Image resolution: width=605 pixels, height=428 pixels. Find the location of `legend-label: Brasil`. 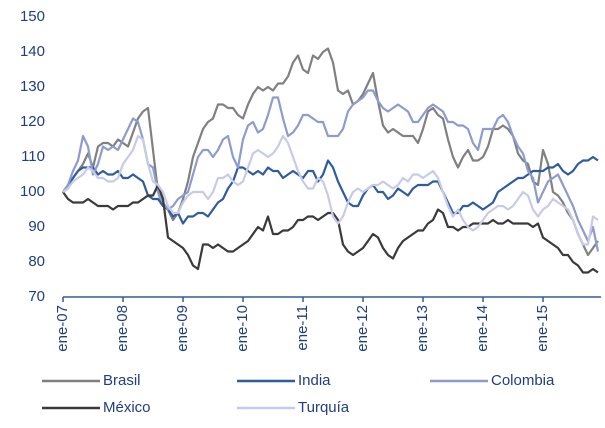

legend-label: Brasil is located at coordinates (122, 380).